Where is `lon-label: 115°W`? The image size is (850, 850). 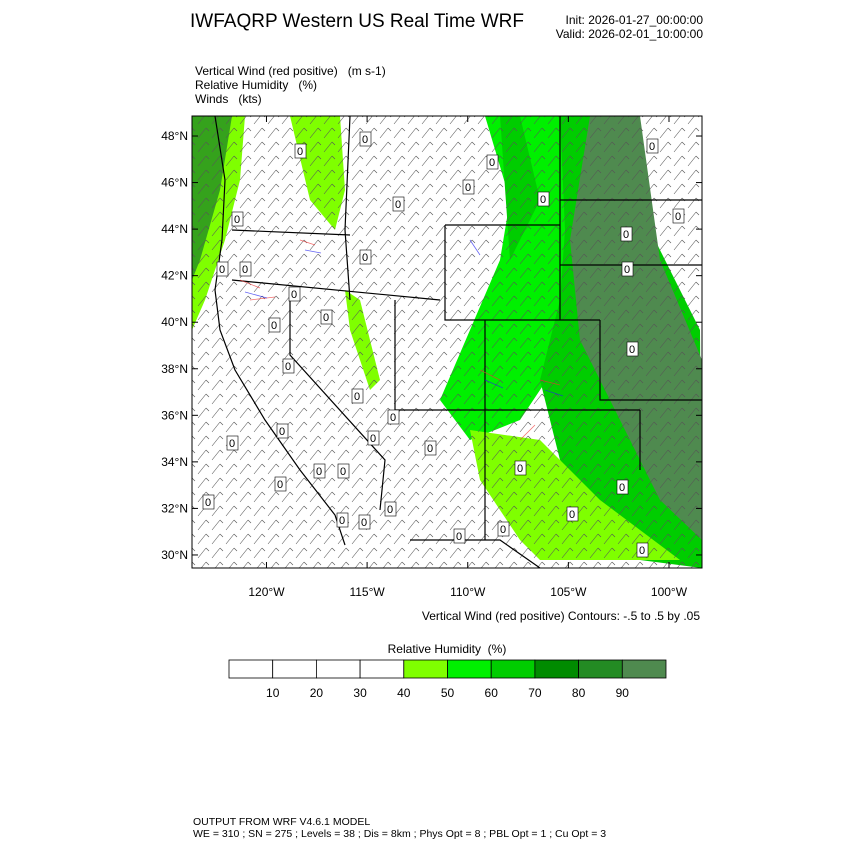
lon-label: 115°W is located at coordinates (367, 592).